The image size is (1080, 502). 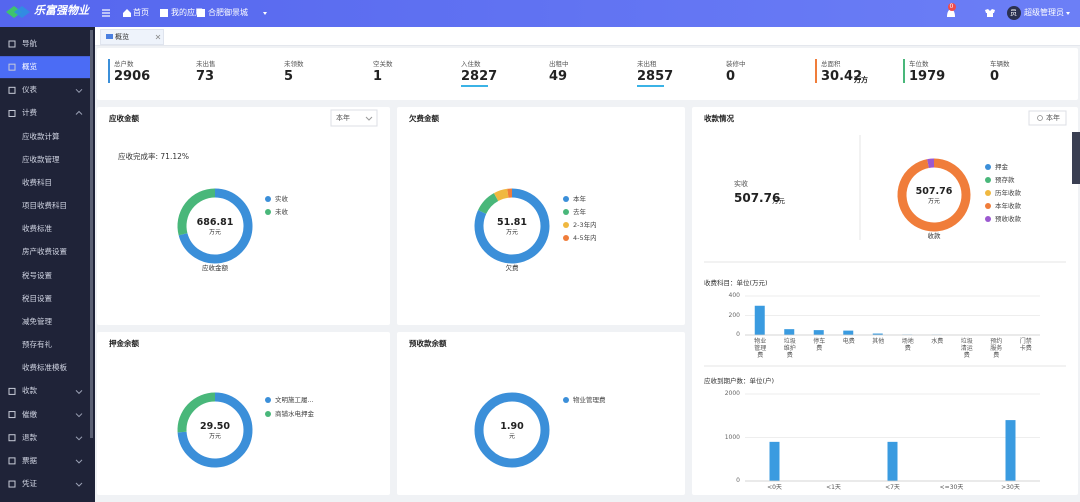 I want to click on stat-label: 未出售, so click(x=206, y=64).